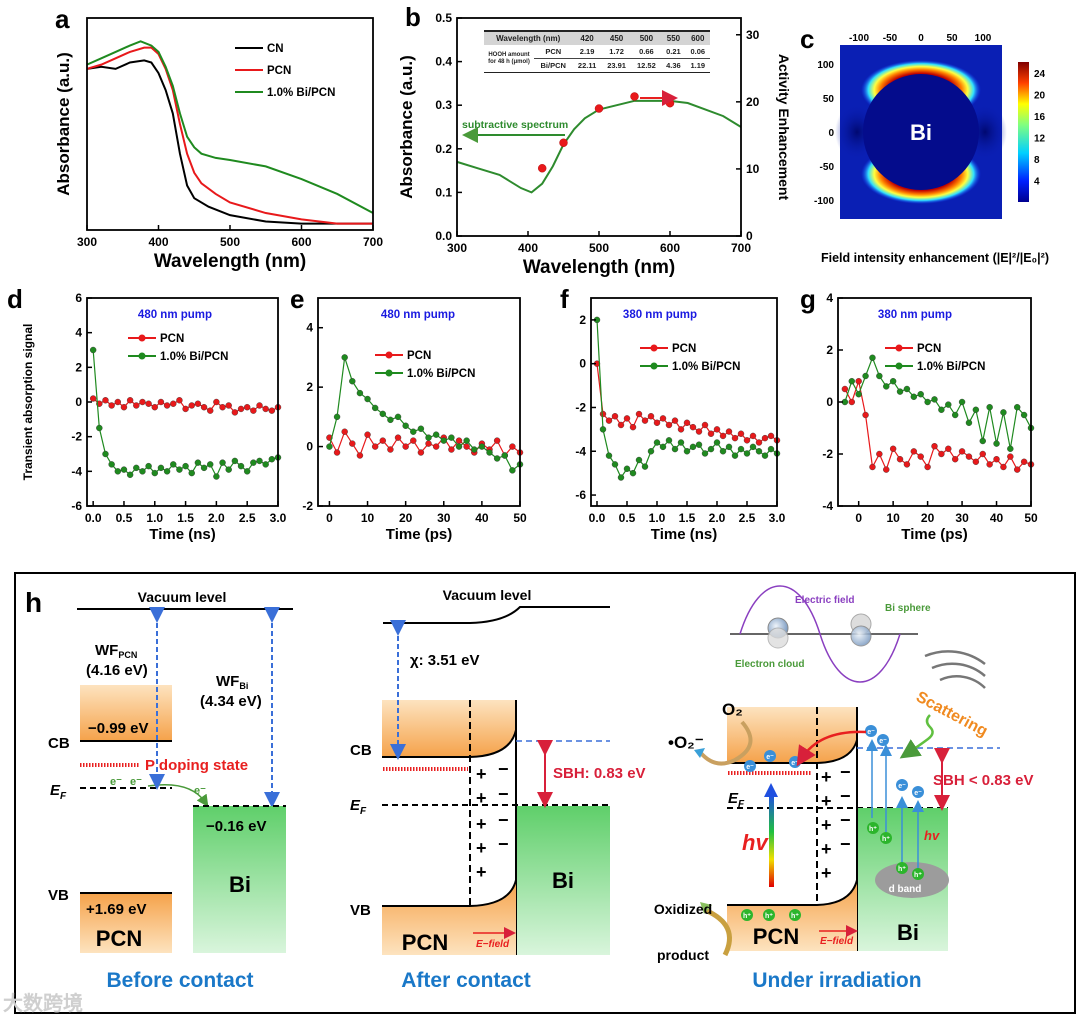 Image resolution: width=1080 pixels, height=1018 pixels. What do you see at coordinates (616, 51) in the screenshot?
I see `inset-cell: 1.72` at bounding box center [616, 51].